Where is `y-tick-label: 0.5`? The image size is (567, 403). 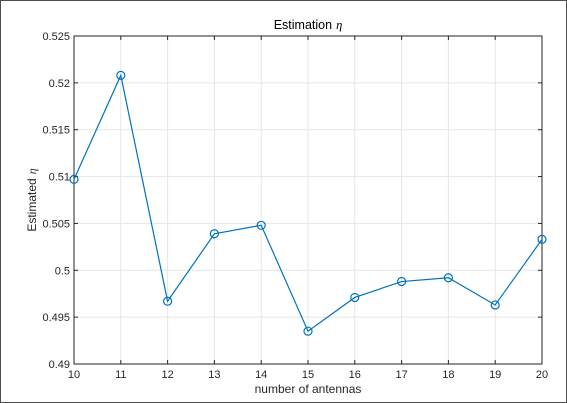
y-tick-label: 0.5 is located at coordinates (62, 271).